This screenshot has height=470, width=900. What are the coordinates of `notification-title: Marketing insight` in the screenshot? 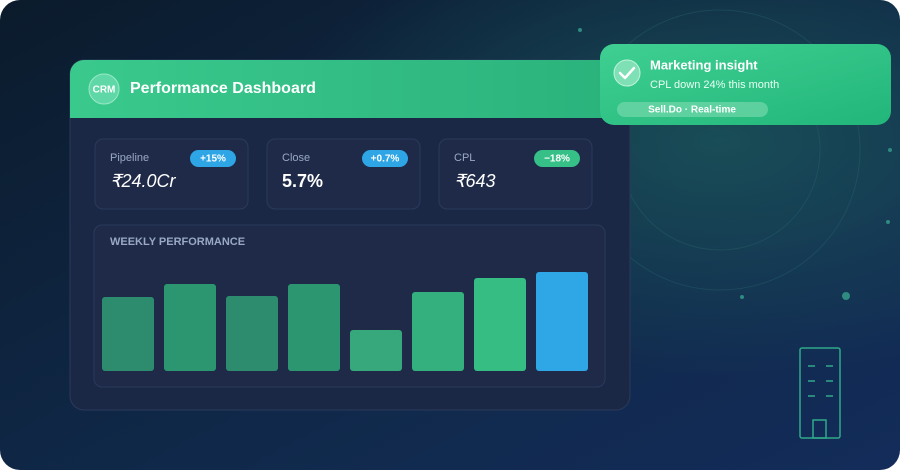 It's located at (704, 64).